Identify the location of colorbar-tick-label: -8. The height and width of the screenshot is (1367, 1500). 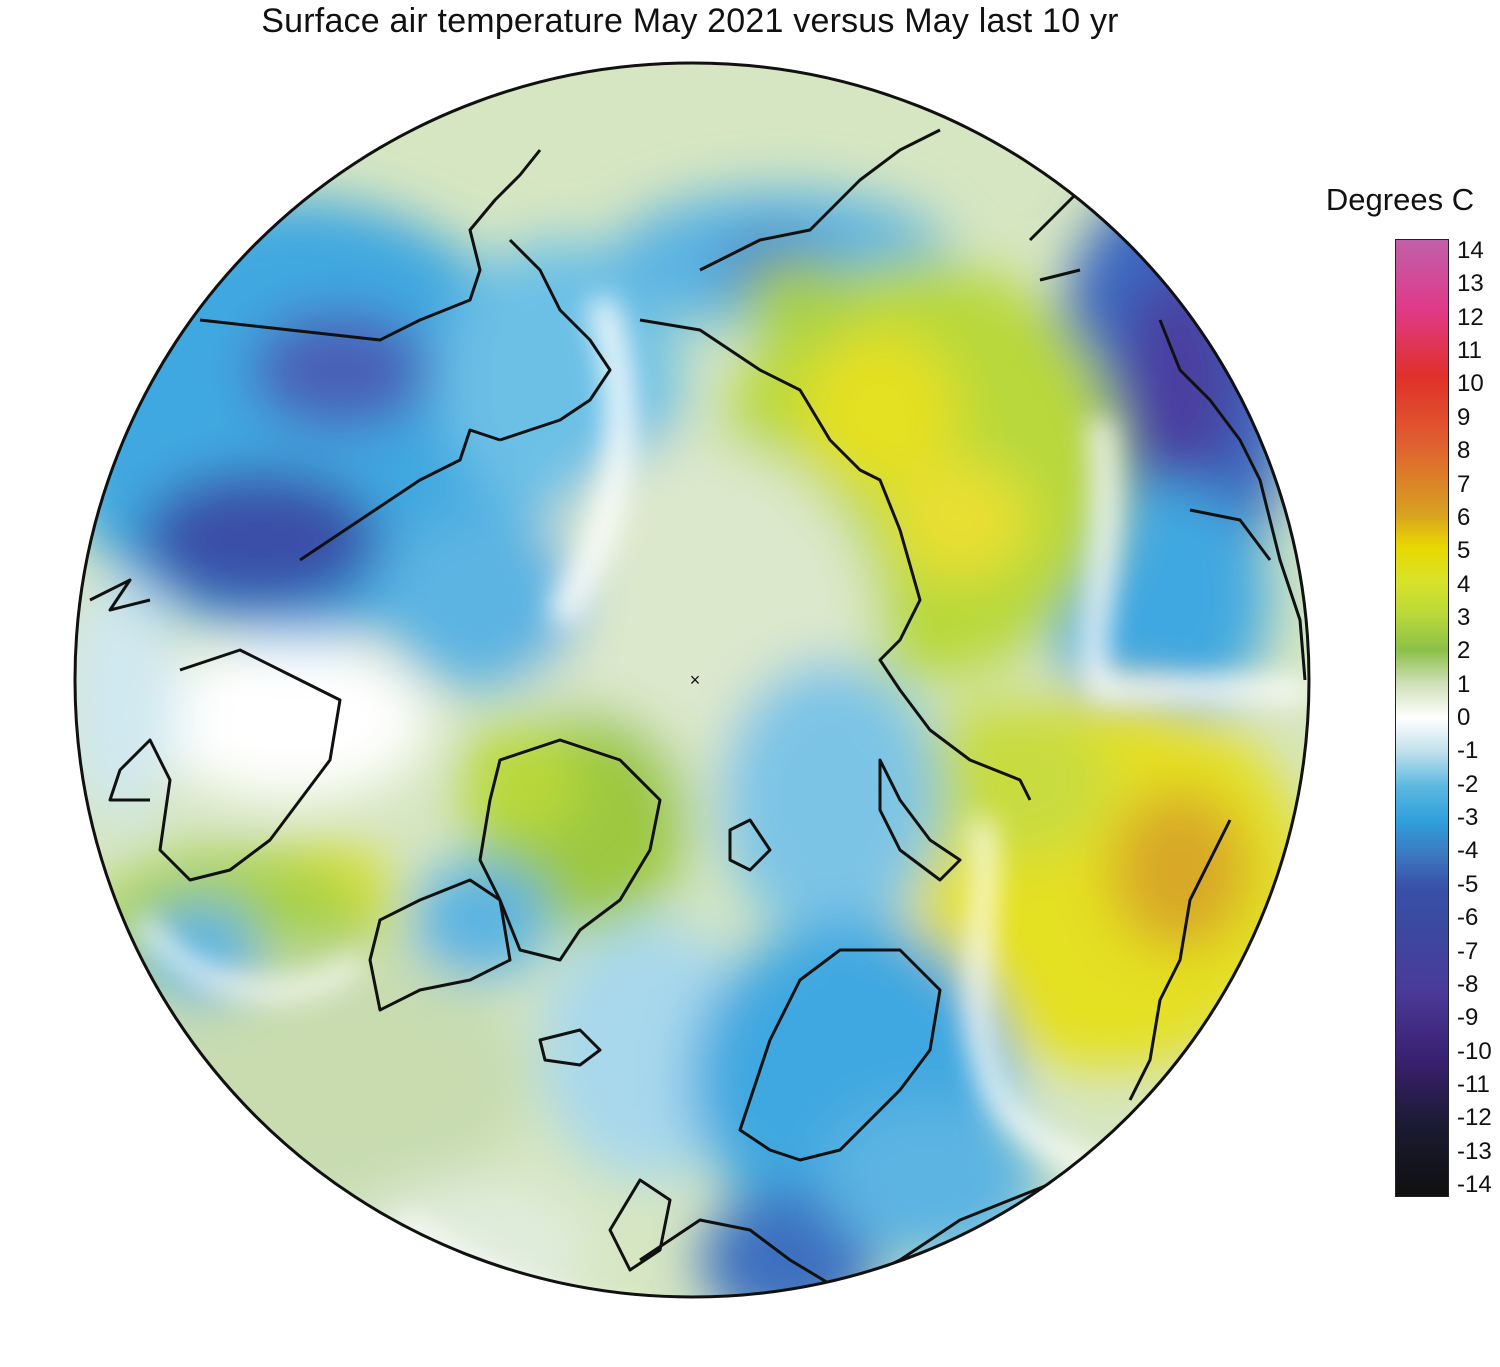
(1468, 984).